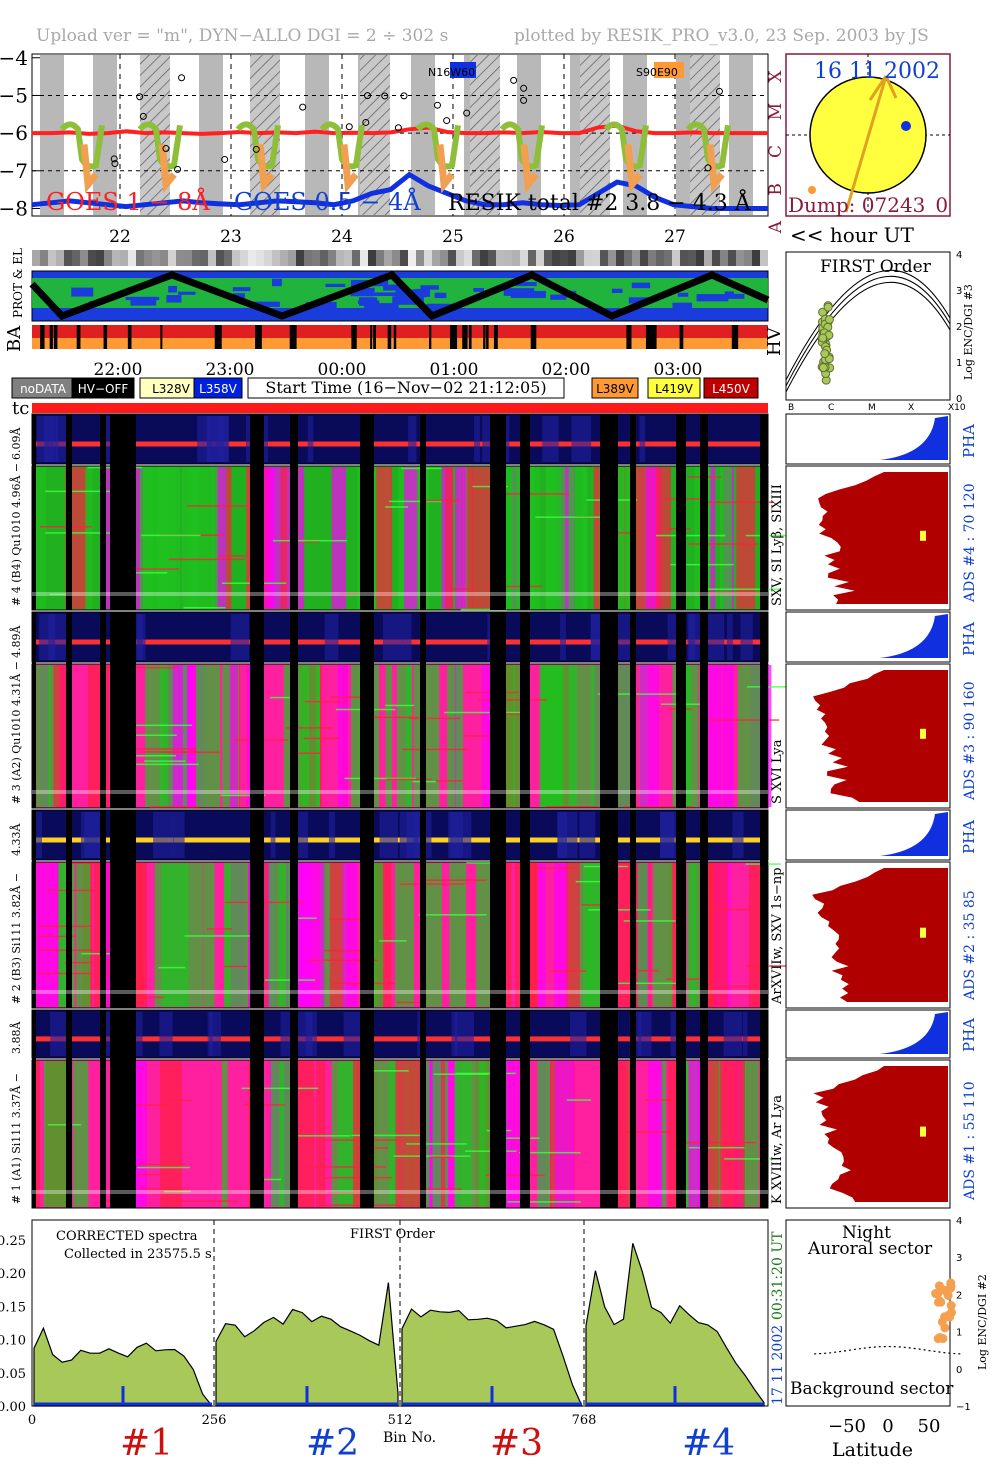 This screenshot has width=1004, height=1477. I want to click on first-ytick: 3, so click(959, 291).